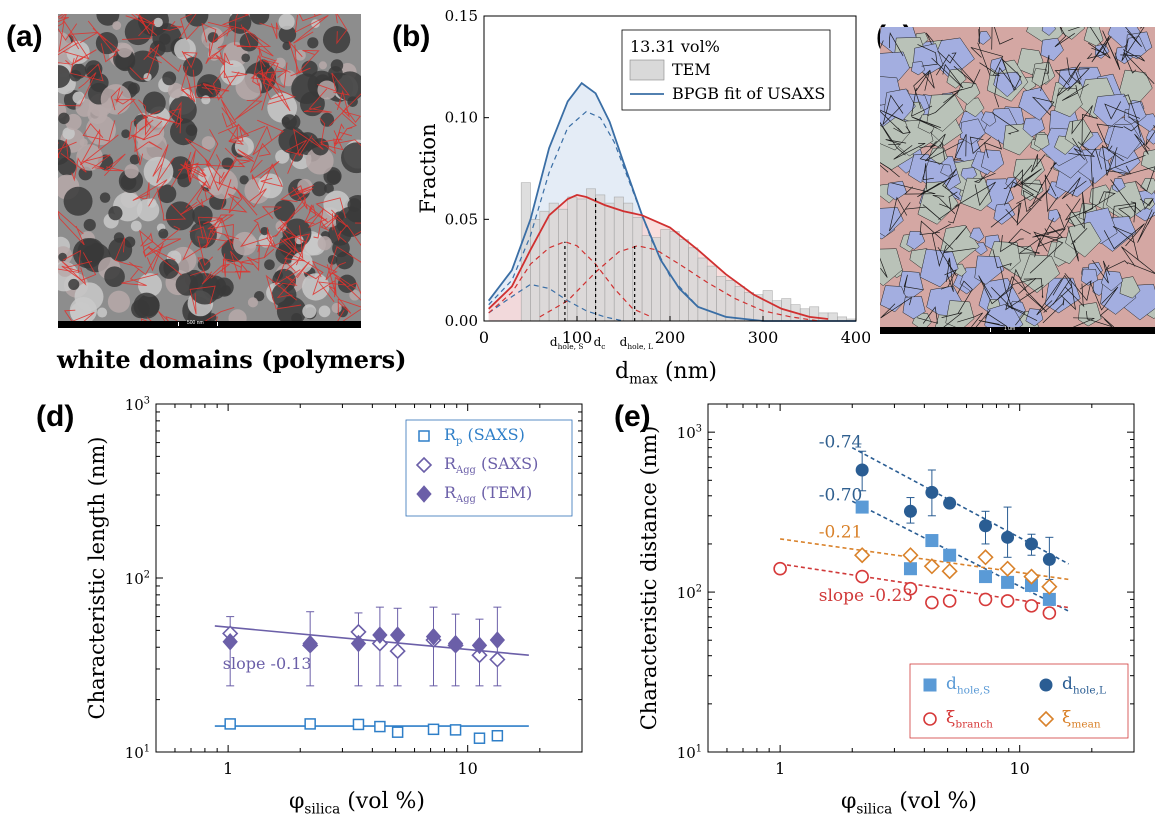  Describe the element at coordinates (1017, 180) in the screenshot. I see `segmented-image-c: 1 um` at that location.